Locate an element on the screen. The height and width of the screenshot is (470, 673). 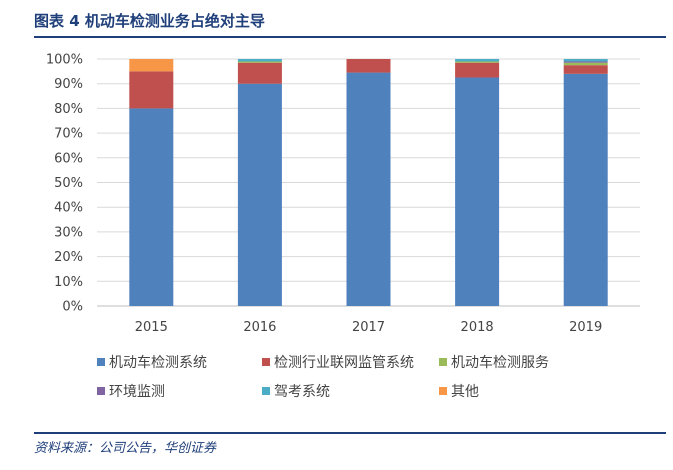
y-tick-label: 0% is located at coordinates (72, 307).